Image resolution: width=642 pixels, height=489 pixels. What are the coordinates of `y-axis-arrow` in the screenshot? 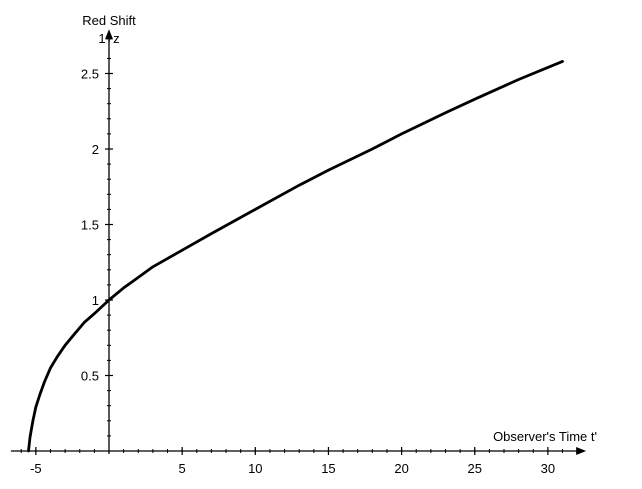 It's located at (109, 34).